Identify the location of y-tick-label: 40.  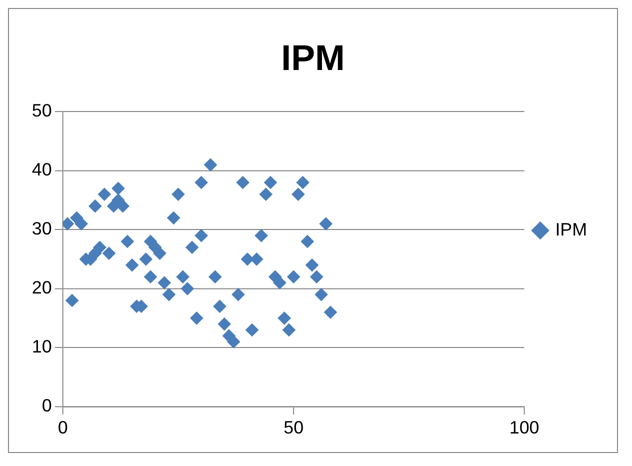
(42, 170).